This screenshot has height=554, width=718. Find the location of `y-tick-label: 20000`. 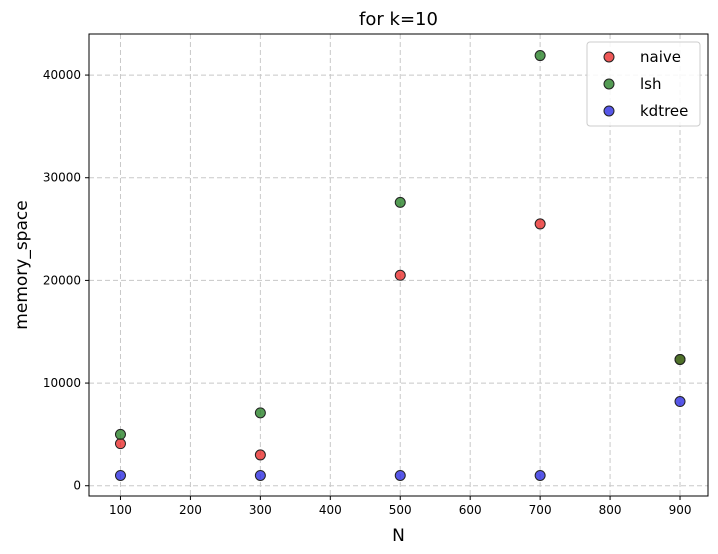

y-tick-label: 20000 is located at coordinates (62, 280).